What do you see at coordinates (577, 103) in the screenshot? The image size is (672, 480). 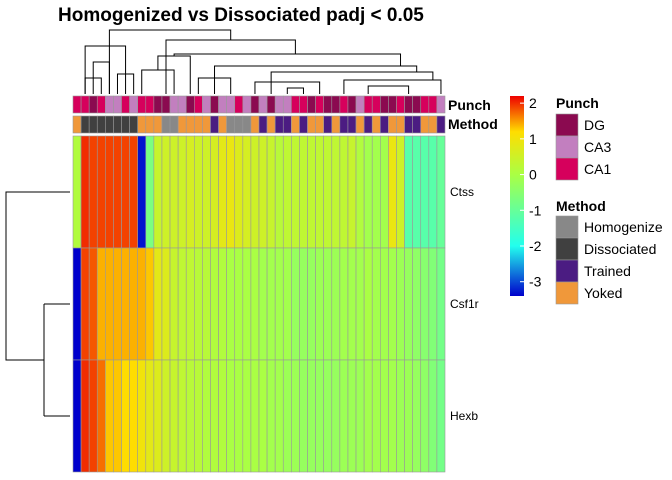 I see `punch-legend-title: Punch` at bounding box center [577, 103].